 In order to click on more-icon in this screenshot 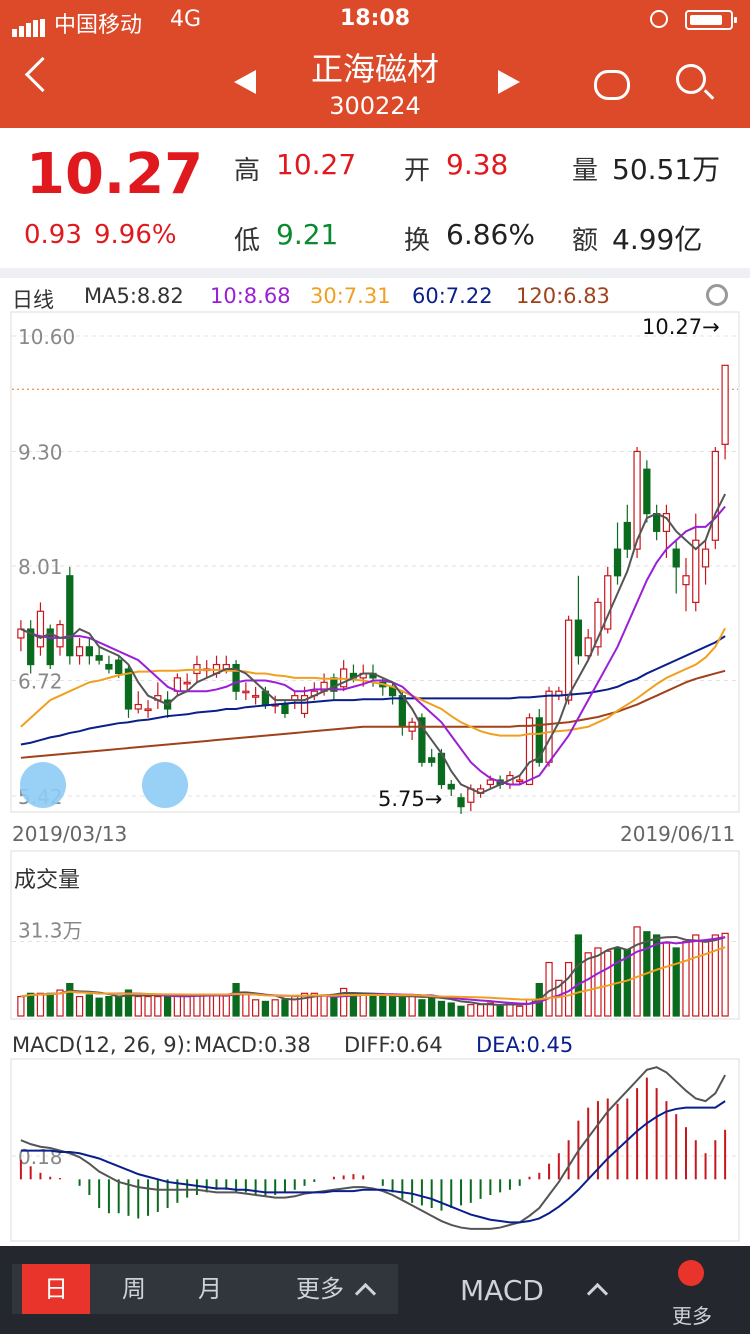, I will do `click(691, 1273)`.